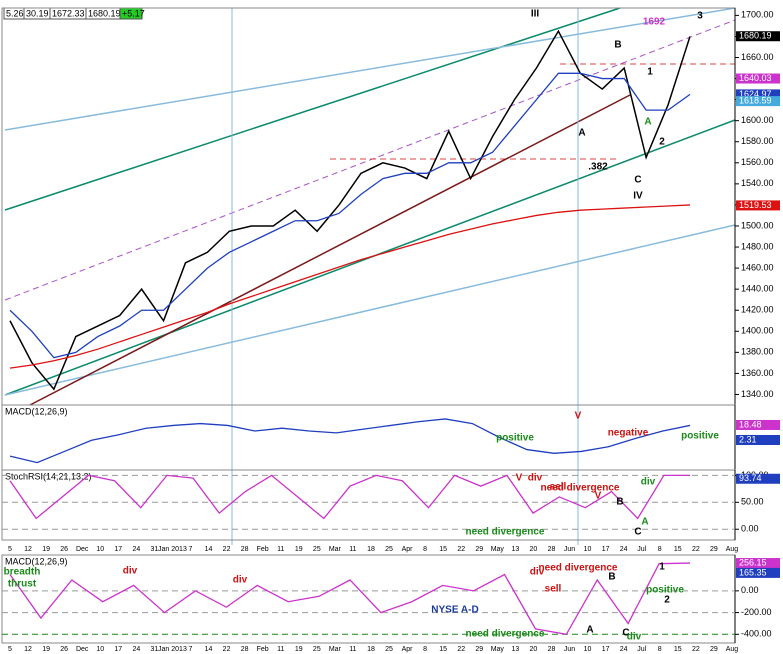  I want to click on quote-value: 1672.33, so click(68, 13).